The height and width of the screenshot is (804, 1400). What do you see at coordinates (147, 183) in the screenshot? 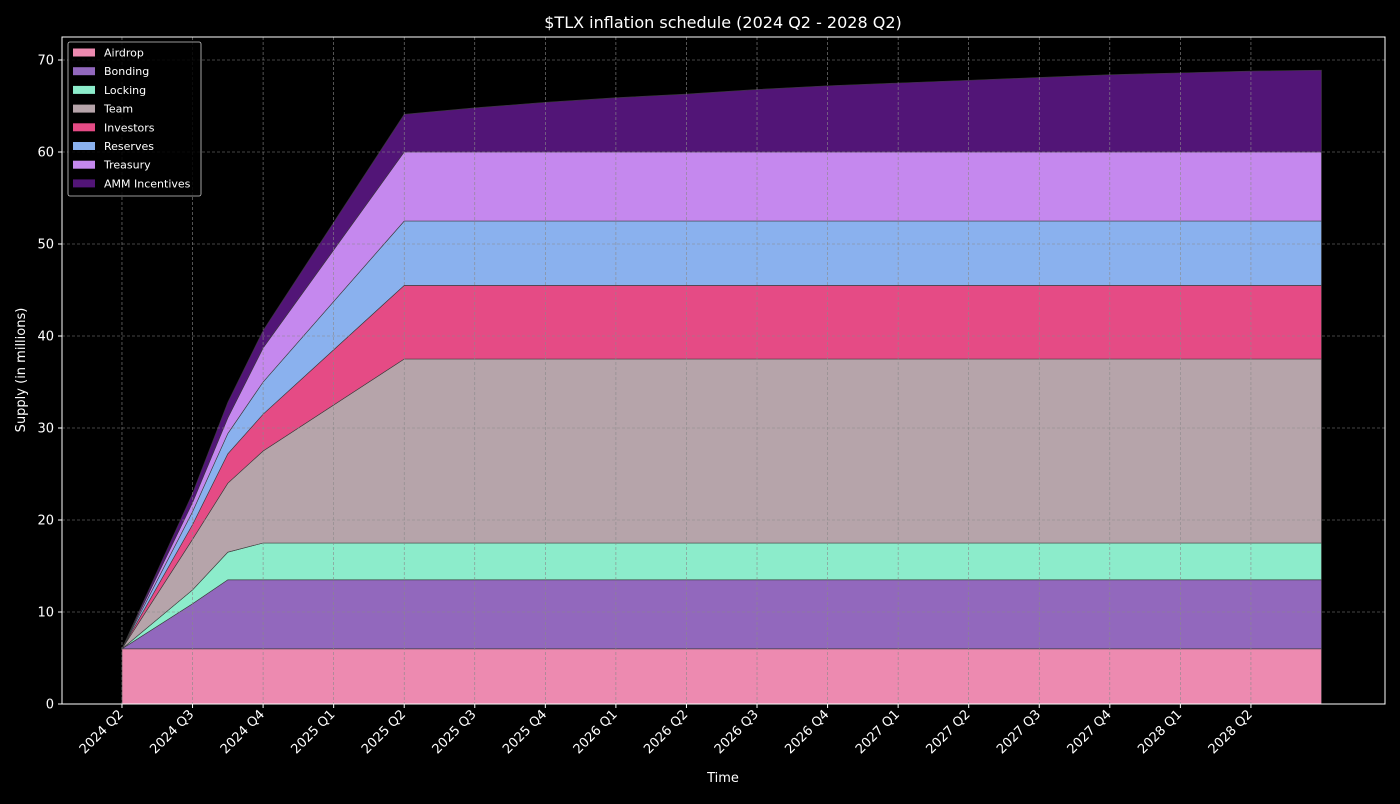
I see `legend-label-amm-incentives: AMM Incentives` at bounding box center [147, 183].